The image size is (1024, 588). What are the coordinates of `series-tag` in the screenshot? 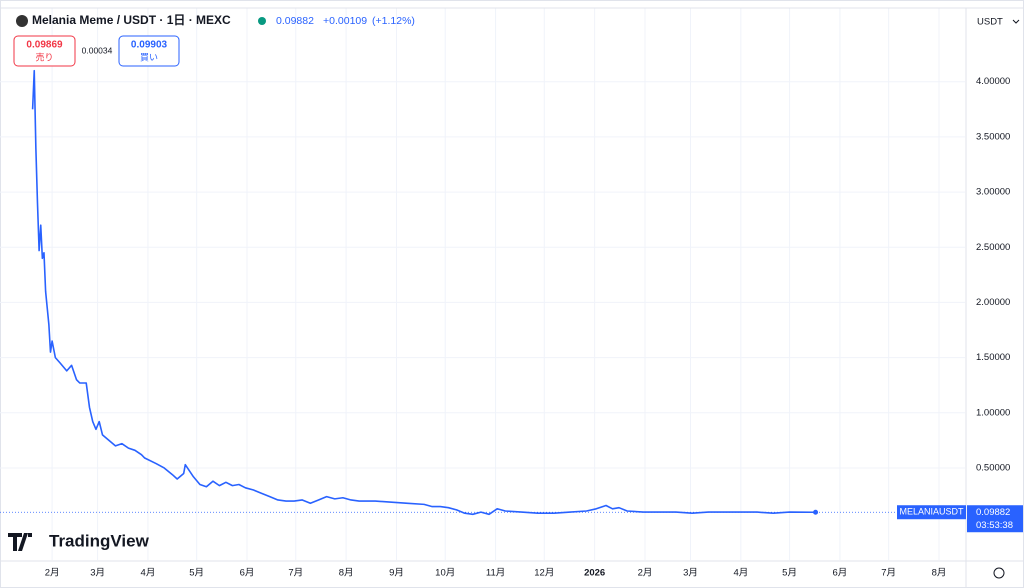 It's located at (931, 512).